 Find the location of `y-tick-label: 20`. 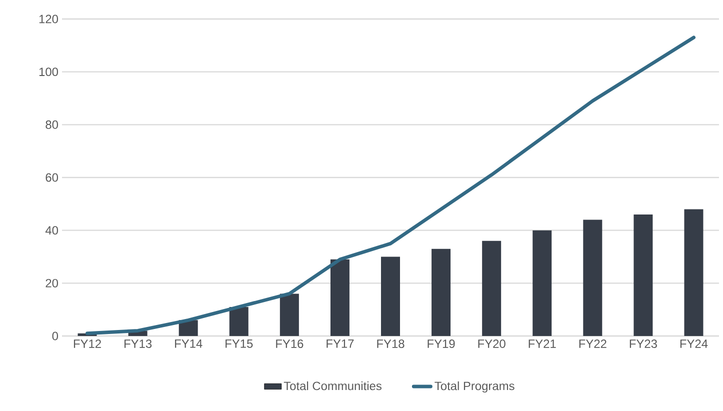

y-tick-label: 20 is located at coordinates (52, 283).